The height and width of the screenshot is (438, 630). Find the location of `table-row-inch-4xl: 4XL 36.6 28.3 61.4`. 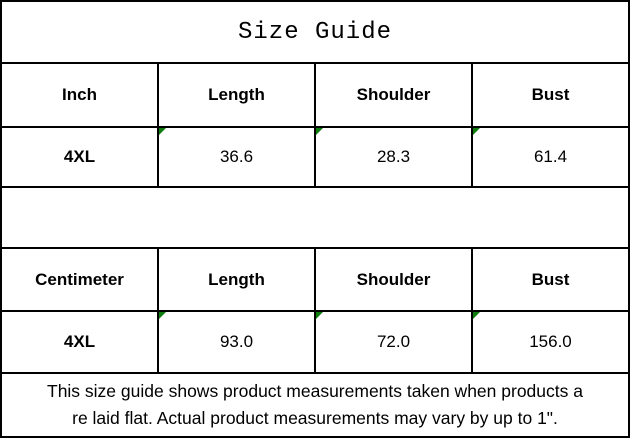

table-row-inch-4xl: 4XL 36.6 28.3 61.4 is located at coordinates (315, 157).